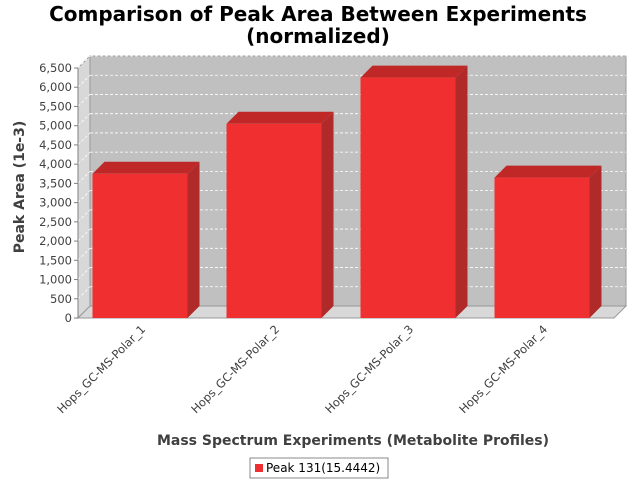  Describe the element at coordinates (503, 369) in the screenshot. I see `x-tick-label: Hops_GC-MS-Polar_4` at that location.